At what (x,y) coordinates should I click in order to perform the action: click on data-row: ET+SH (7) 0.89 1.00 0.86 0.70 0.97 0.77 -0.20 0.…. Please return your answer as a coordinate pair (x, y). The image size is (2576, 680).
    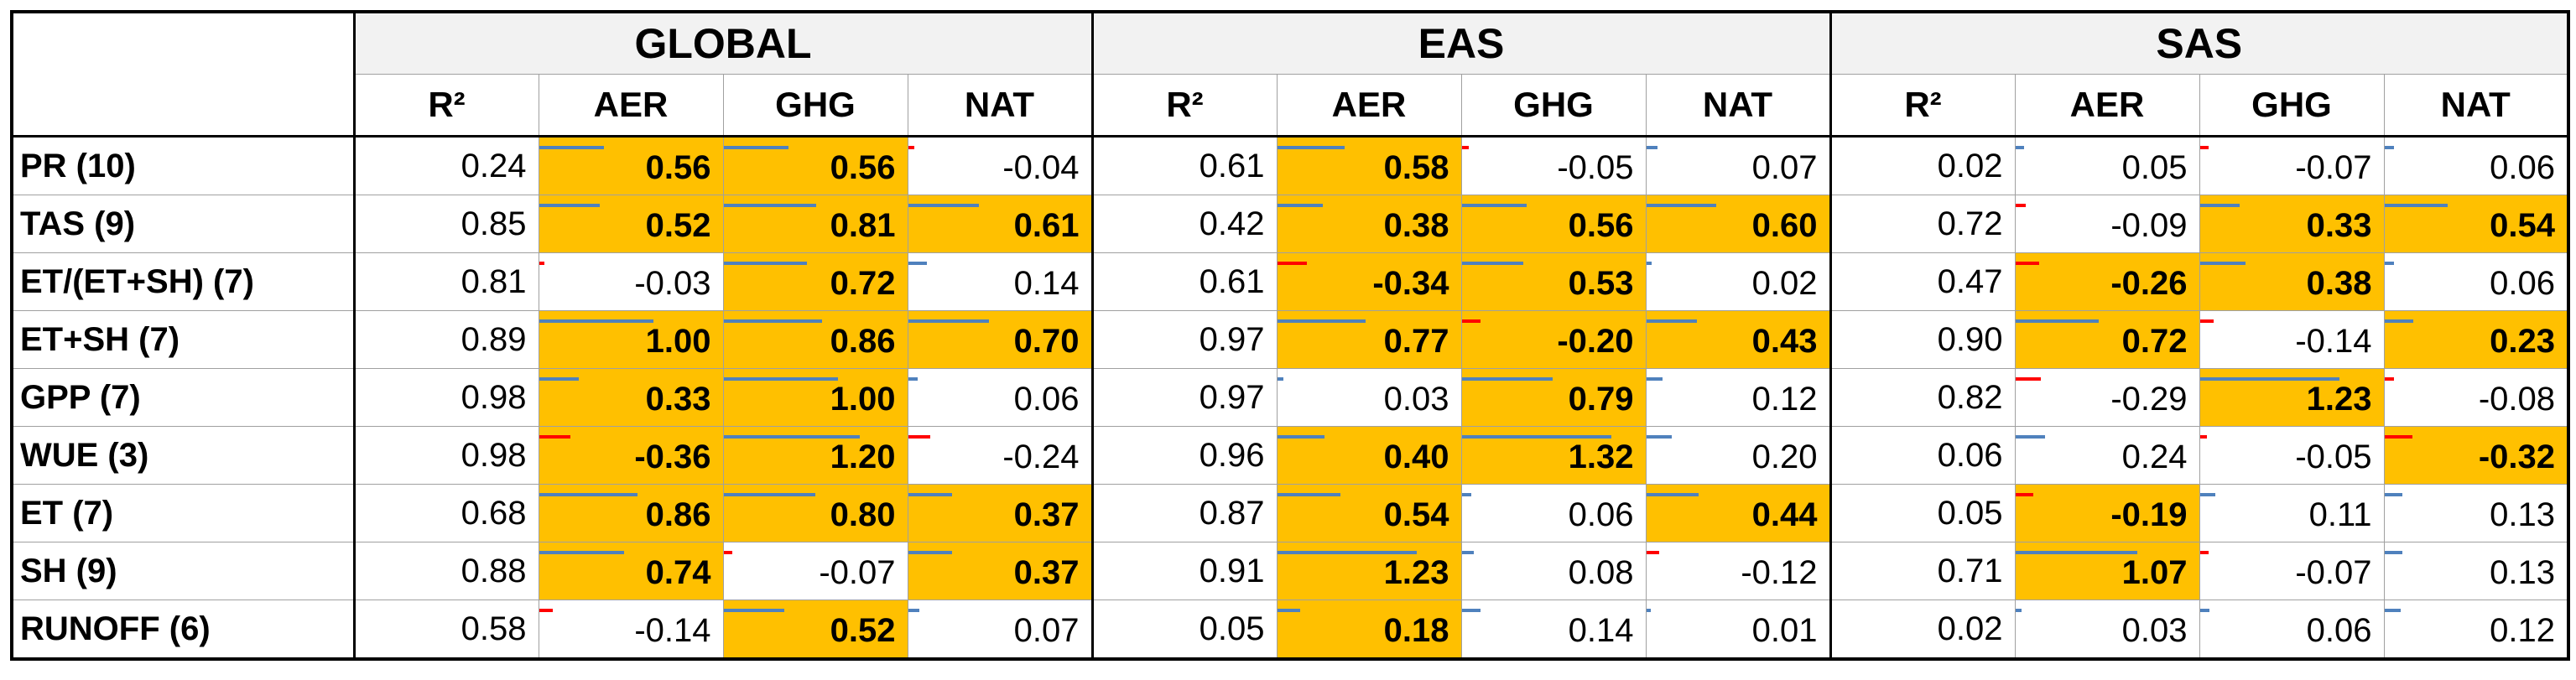
    Looking at the image, I should click on (1290, 339).